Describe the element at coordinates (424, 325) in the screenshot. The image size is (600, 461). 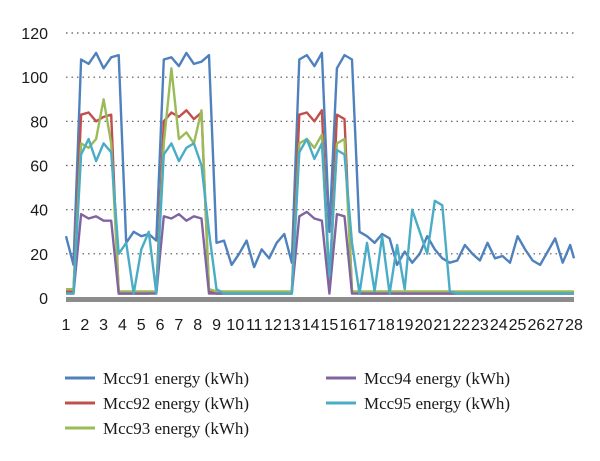
I see `x-tick-label: 20` at that location.